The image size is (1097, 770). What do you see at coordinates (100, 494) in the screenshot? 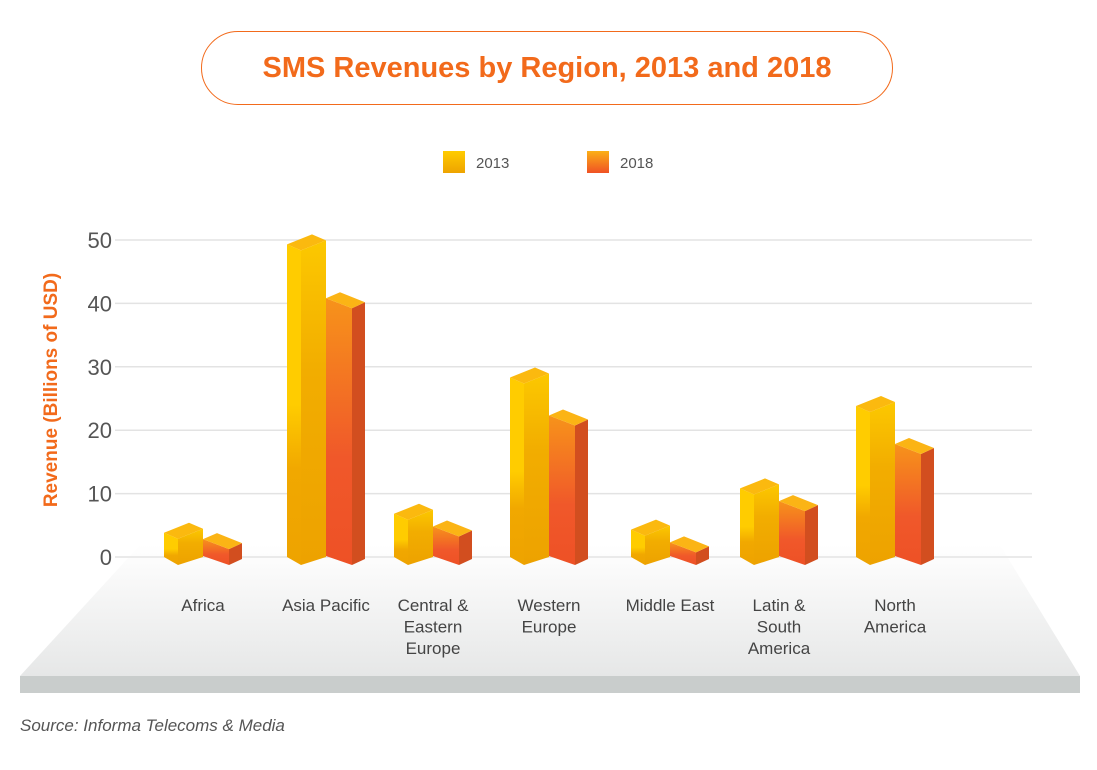
I see `y-tick-label: 10` at bounding box center [100, 494].